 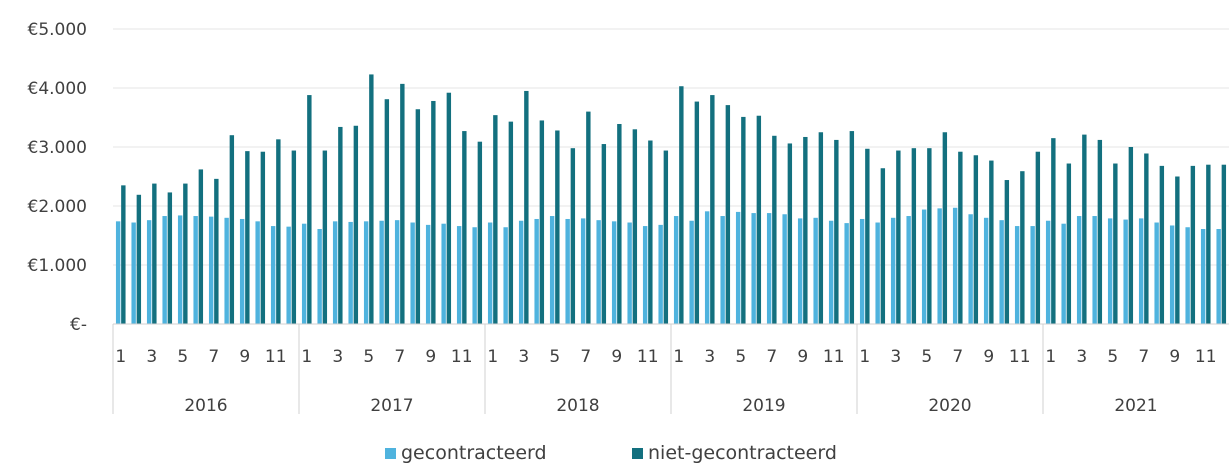 What do you see at coordinates (949, 406) in the screenshot?
I see `year-label: 2020` at bounding box center [949, 406].